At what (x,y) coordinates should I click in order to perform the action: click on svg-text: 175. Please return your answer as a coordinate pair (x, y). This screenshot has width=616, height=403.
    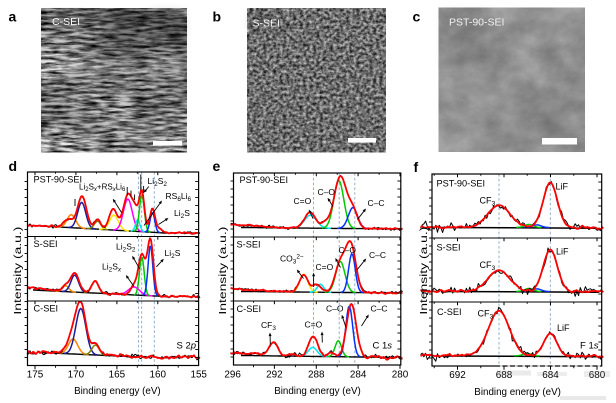
    Looking at the image, I should click on (35, 375).